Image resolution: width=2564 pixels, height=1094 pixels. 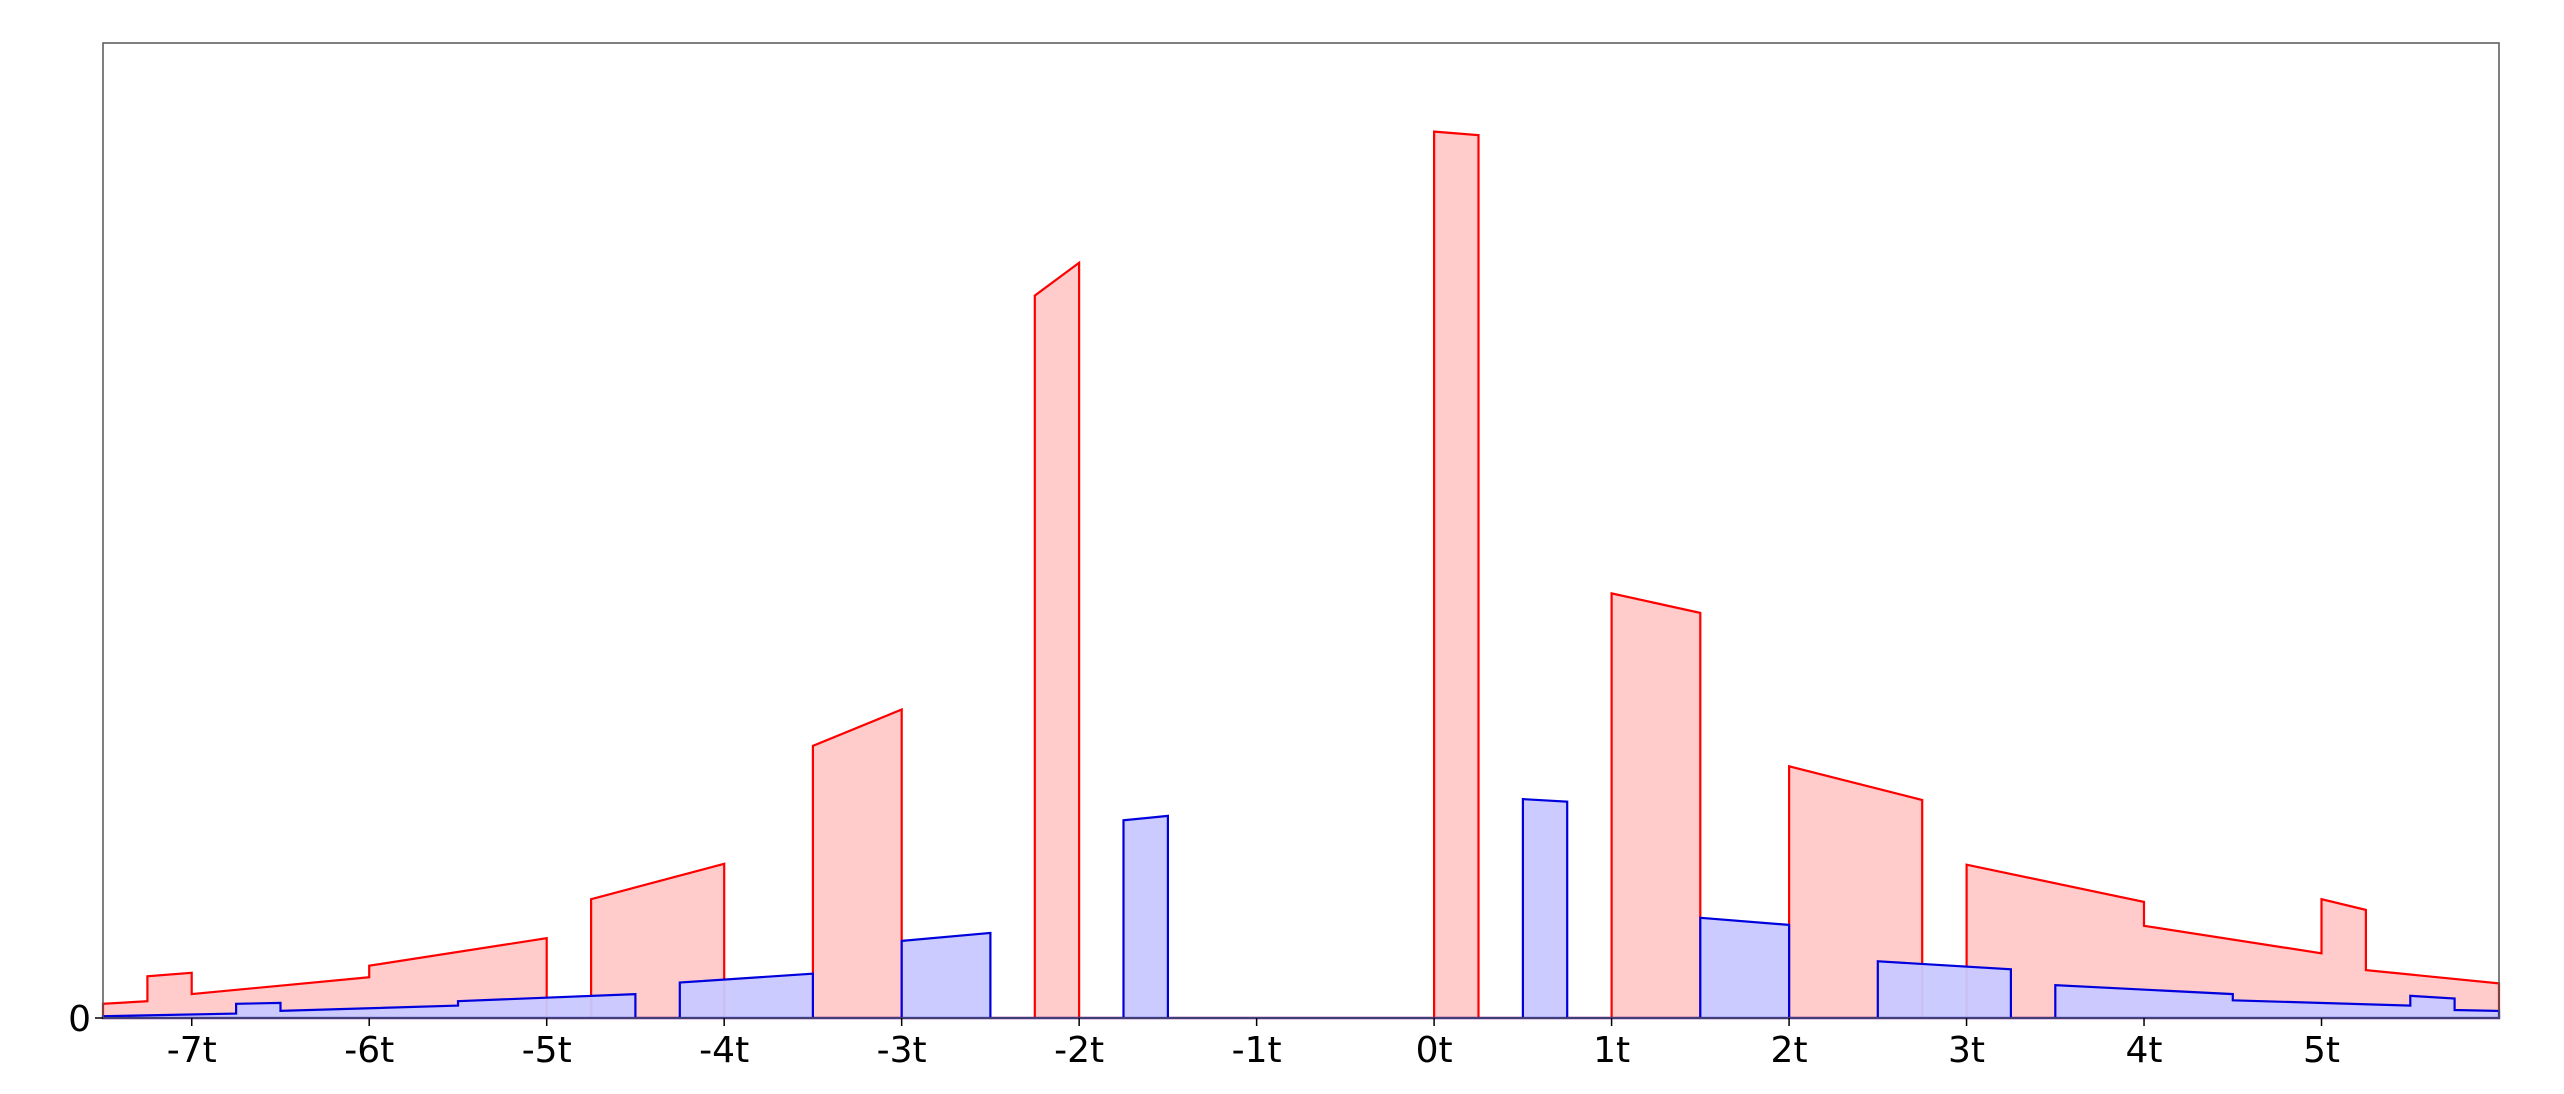 I want to click on x-tick-label: -5t, so click(x=547, y=1050).